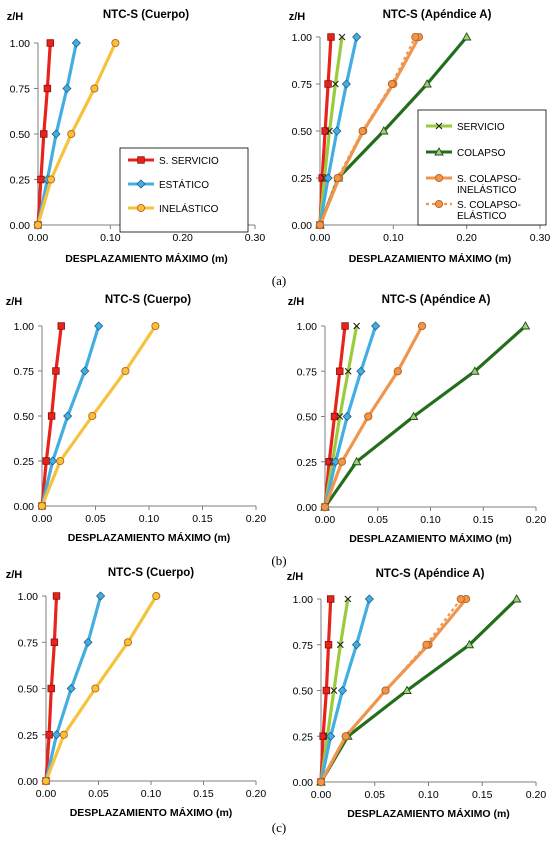  I want to click on legend-label-s-colapso-elastico: ELÁSTICO, so click(482, 215).